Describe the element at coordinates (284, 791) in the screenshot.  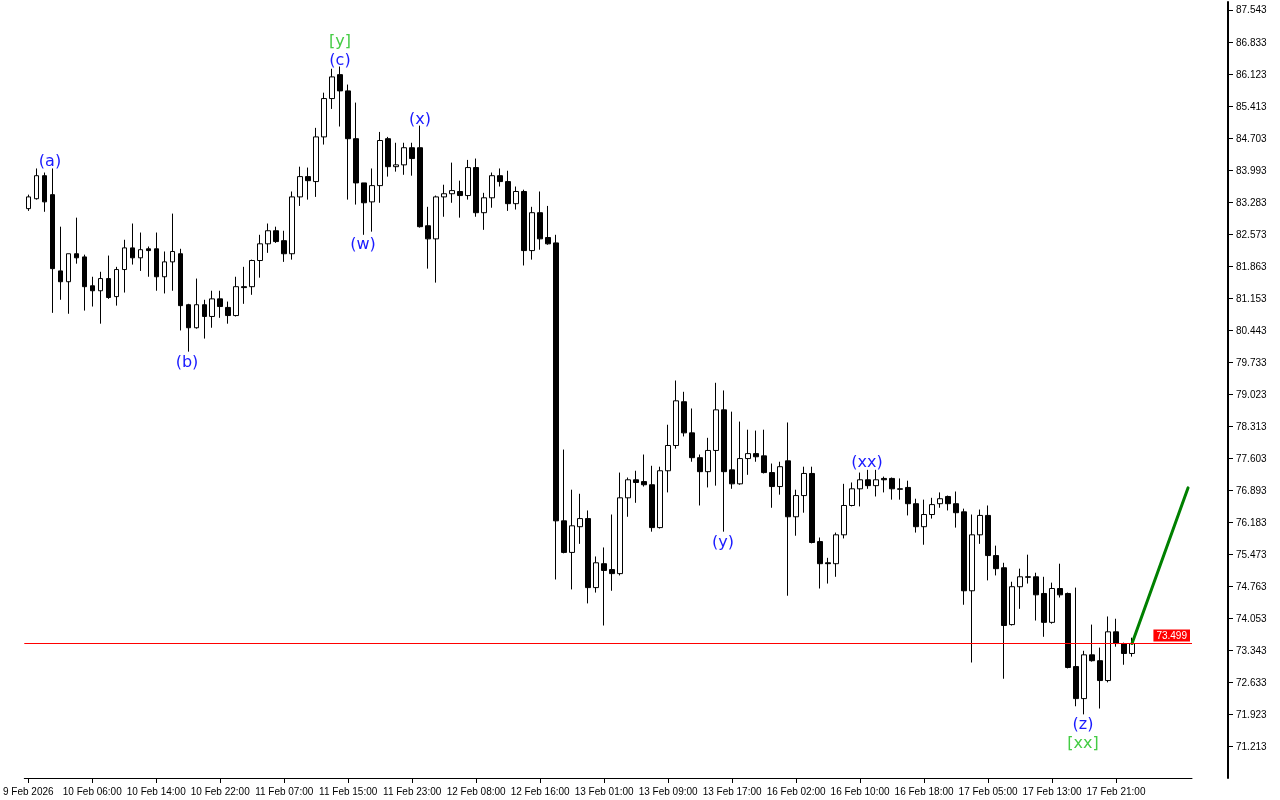
I see `x-tick-label: 11 Feb 07:00` at that location.